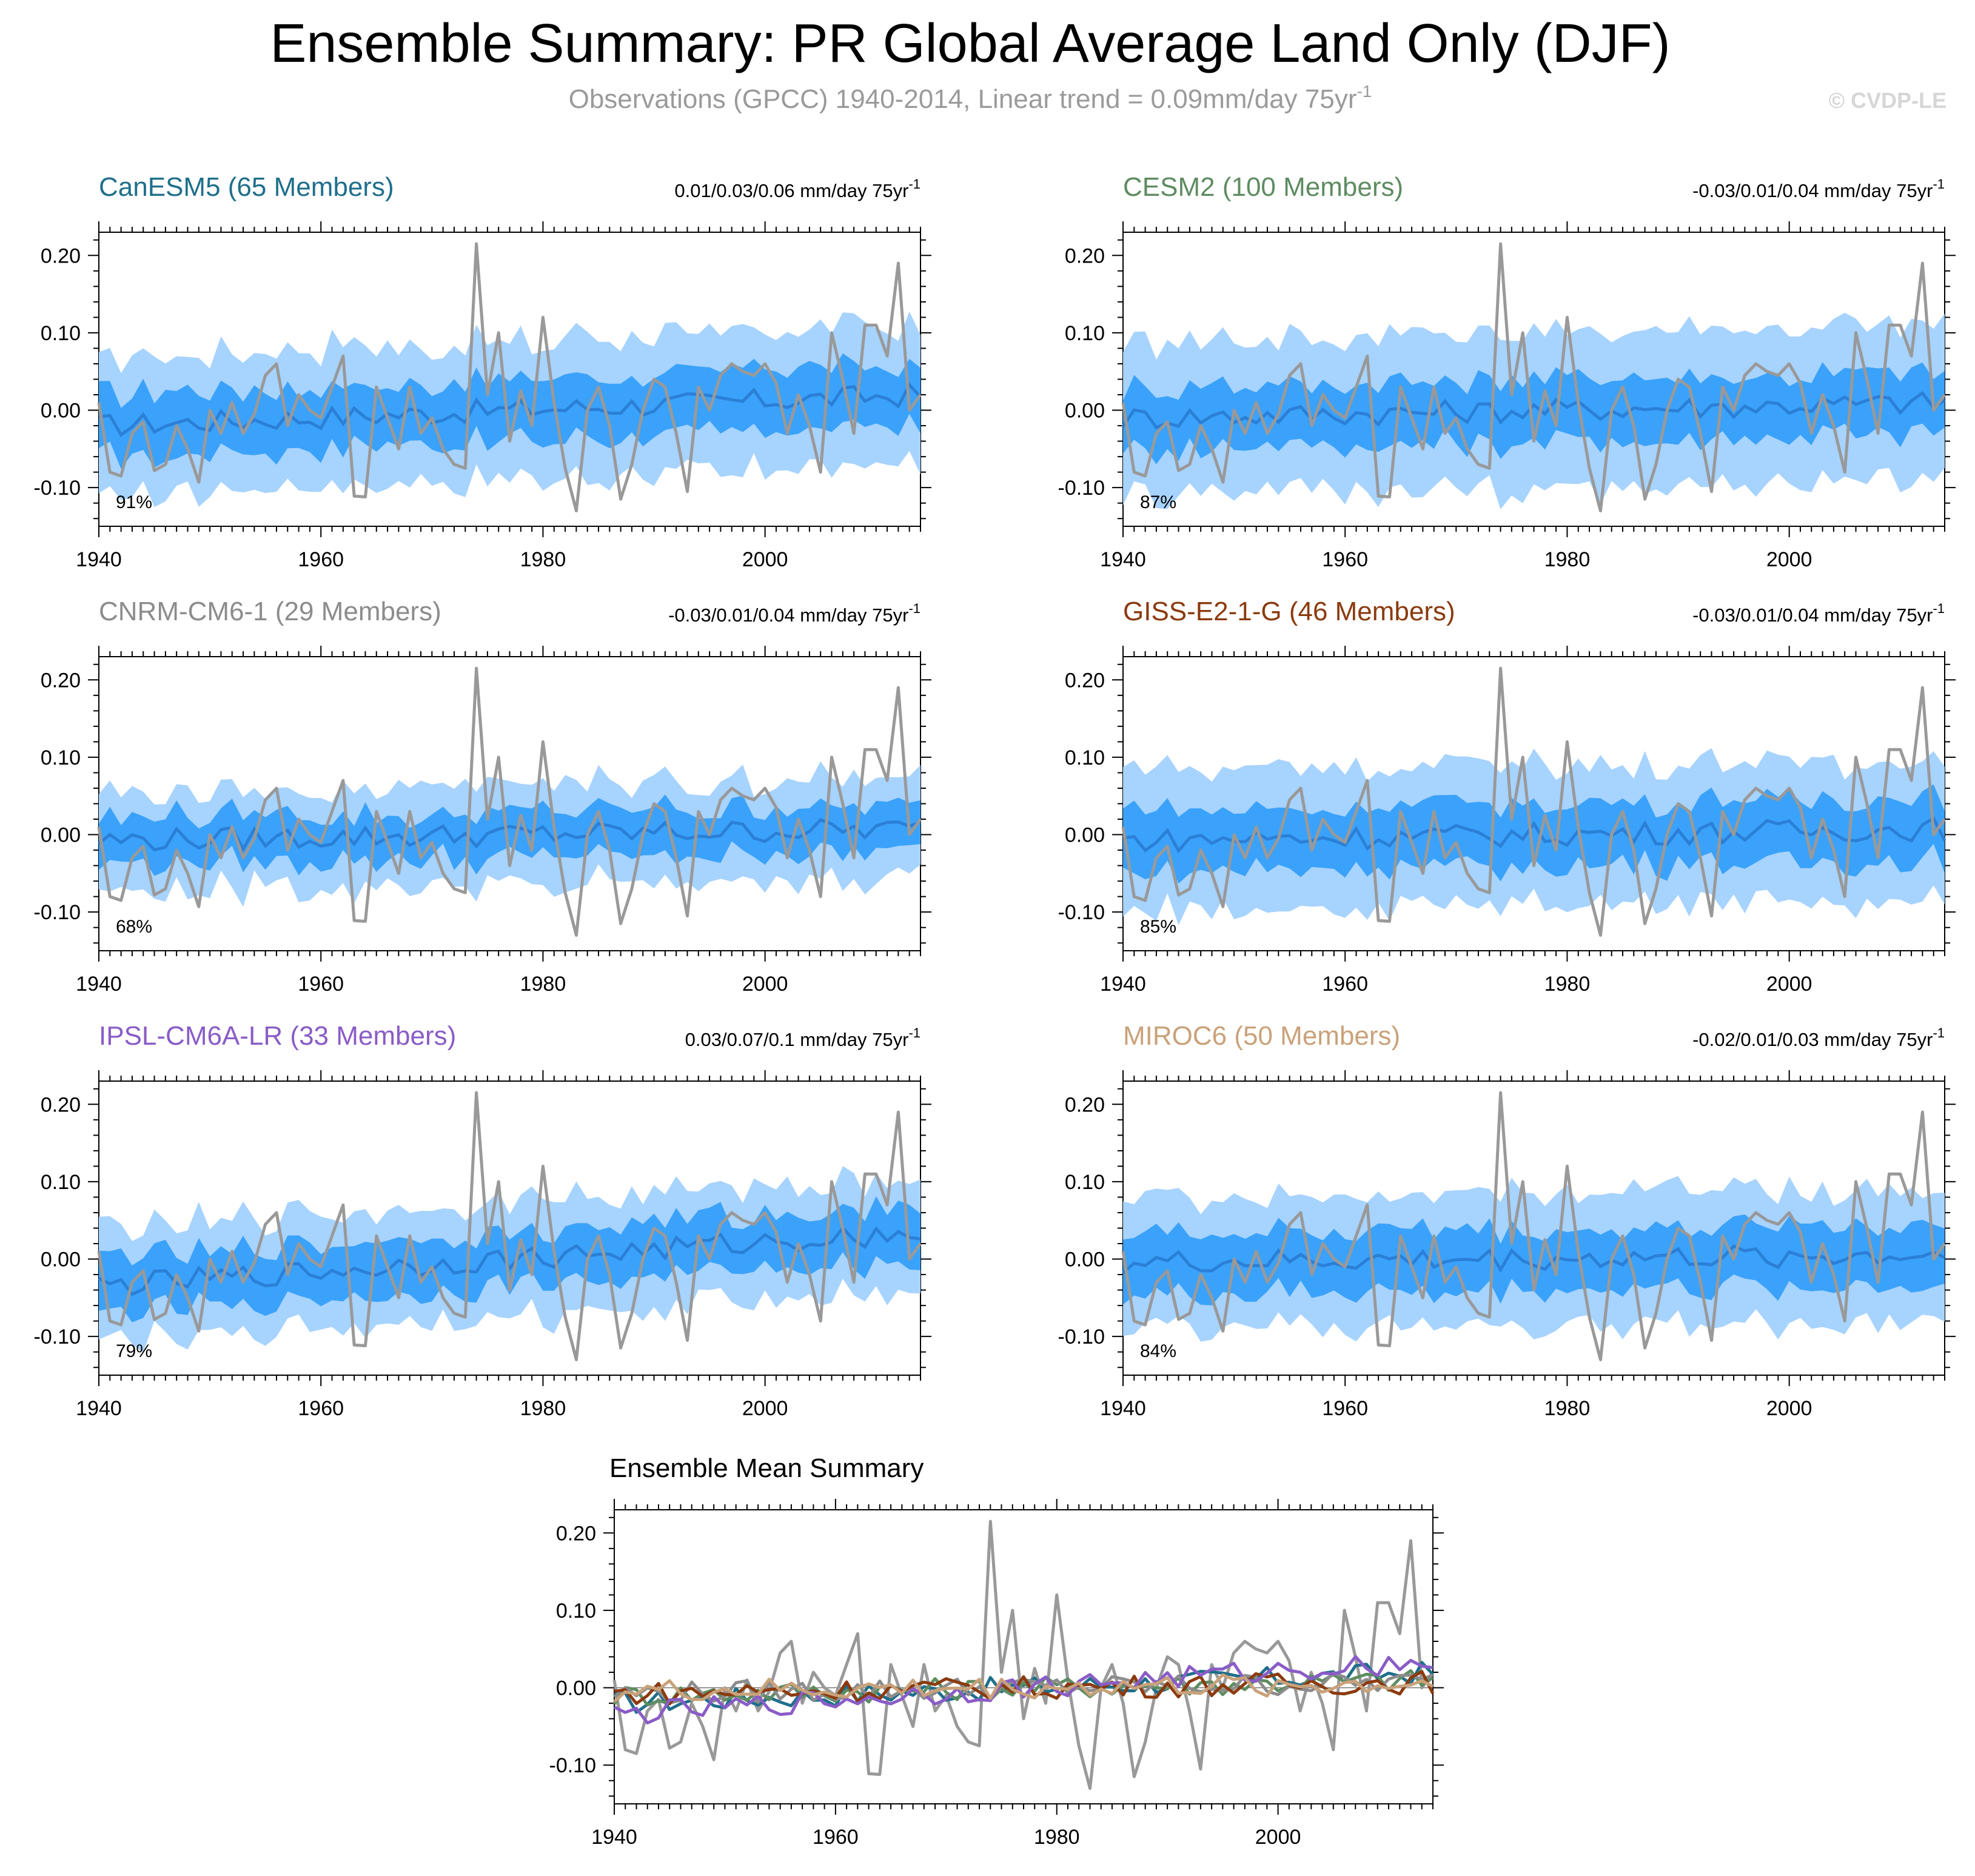 The width and height of the screenshot is (1975, 1876). Describe the element at coordinates (1158, 502) in the screenshot. I see `percent-label: 87%` at that location.